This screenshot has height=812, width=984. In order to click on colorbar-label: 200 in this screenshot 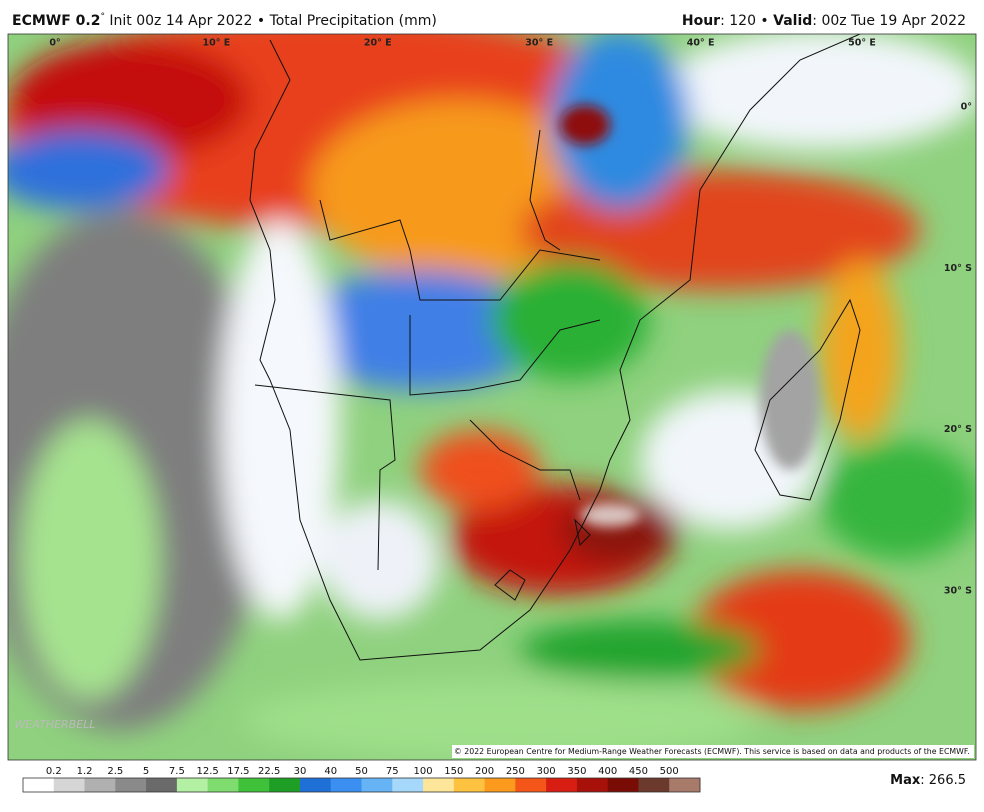, I will do `click(484, 771)`.